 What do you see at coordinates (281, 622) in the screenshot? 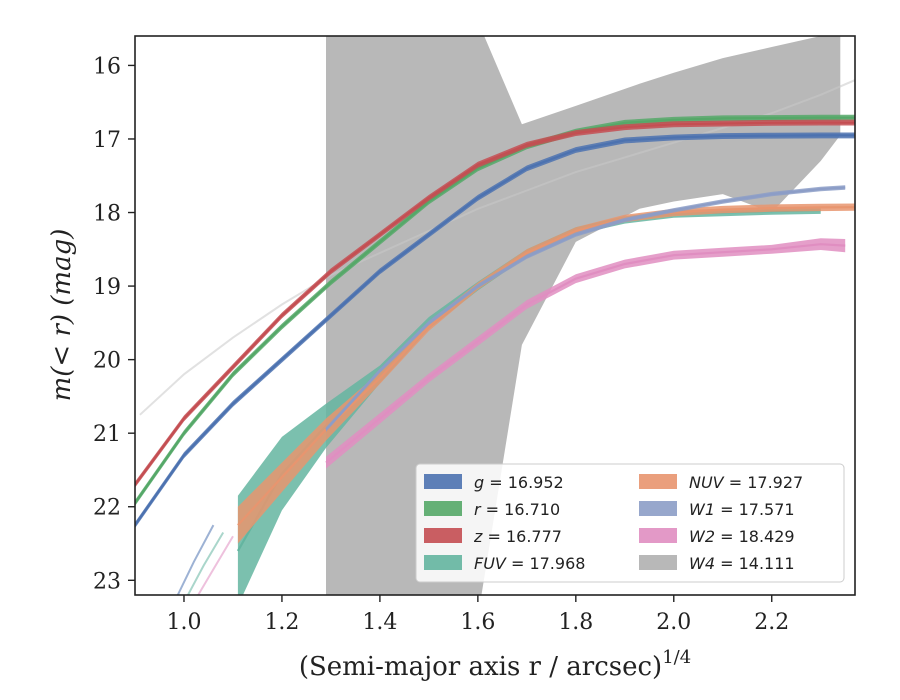
I see `x-tick-label: 1.2` at bounding box center [281, 622].